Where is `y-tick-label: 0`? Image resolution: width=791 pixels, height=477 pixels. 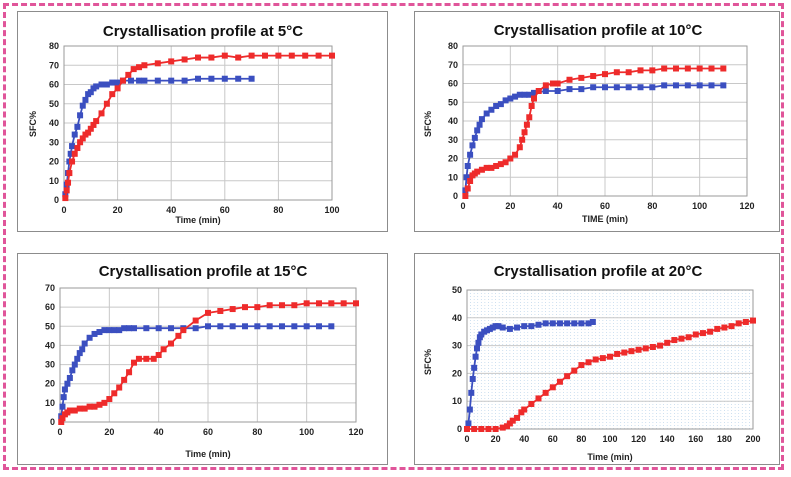 y-tick-label: 0 is located at coordinates (455, 196).